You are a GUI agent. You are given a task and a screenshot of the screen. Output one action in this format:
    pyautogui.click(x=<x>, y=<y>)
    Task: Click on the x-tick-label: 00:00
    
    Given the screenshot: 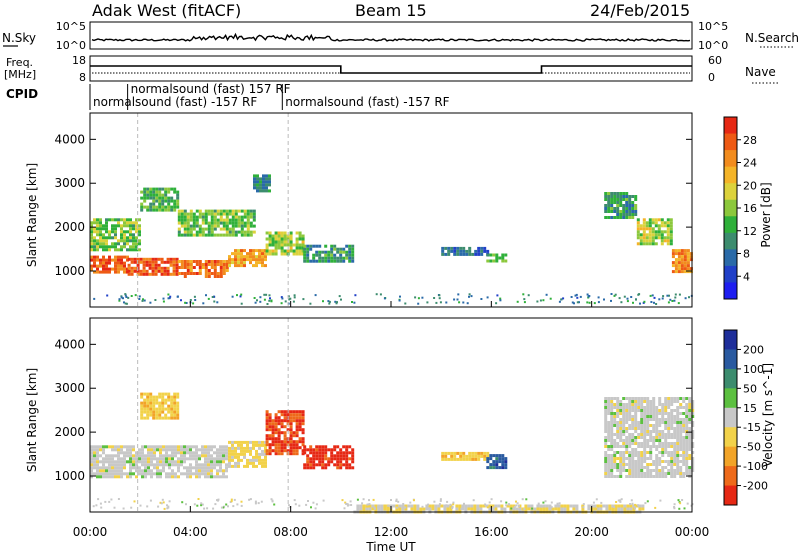 What is the action you would take?
    pyautogui.click(x=90, y=532)
    